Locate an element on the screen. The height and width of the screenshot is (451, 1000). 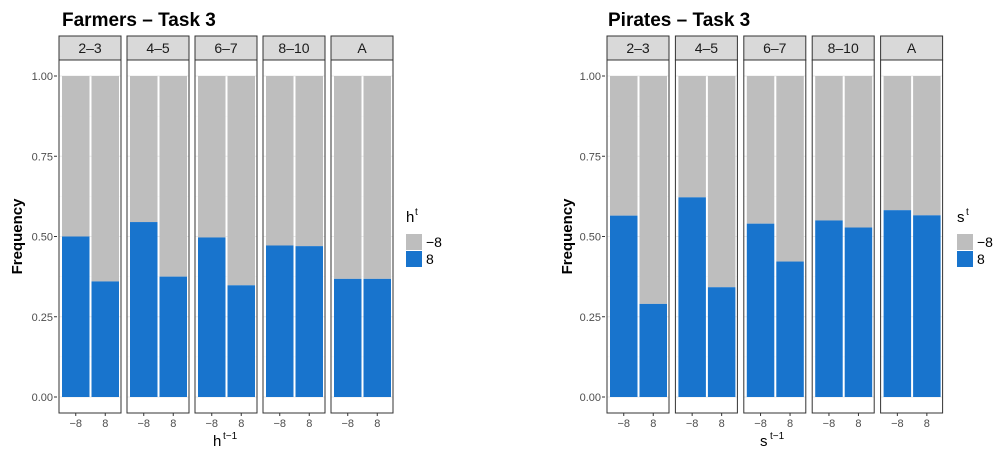
legend: h t −88 is located at coordinates (424, 237).